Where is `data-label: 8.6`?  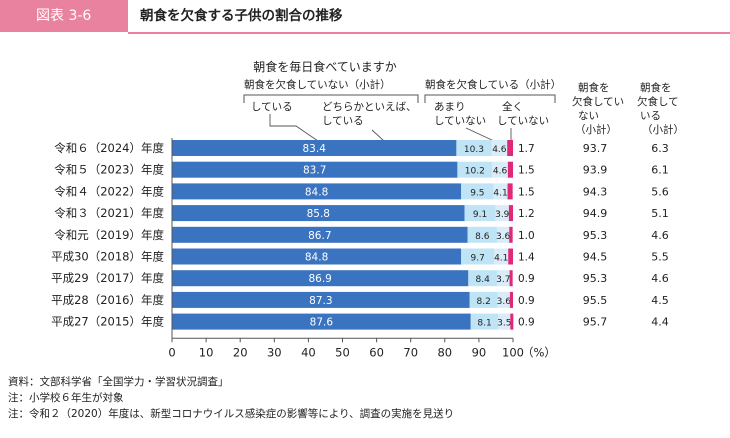
data-label: 8.6 is located at coordinates (482, 237).